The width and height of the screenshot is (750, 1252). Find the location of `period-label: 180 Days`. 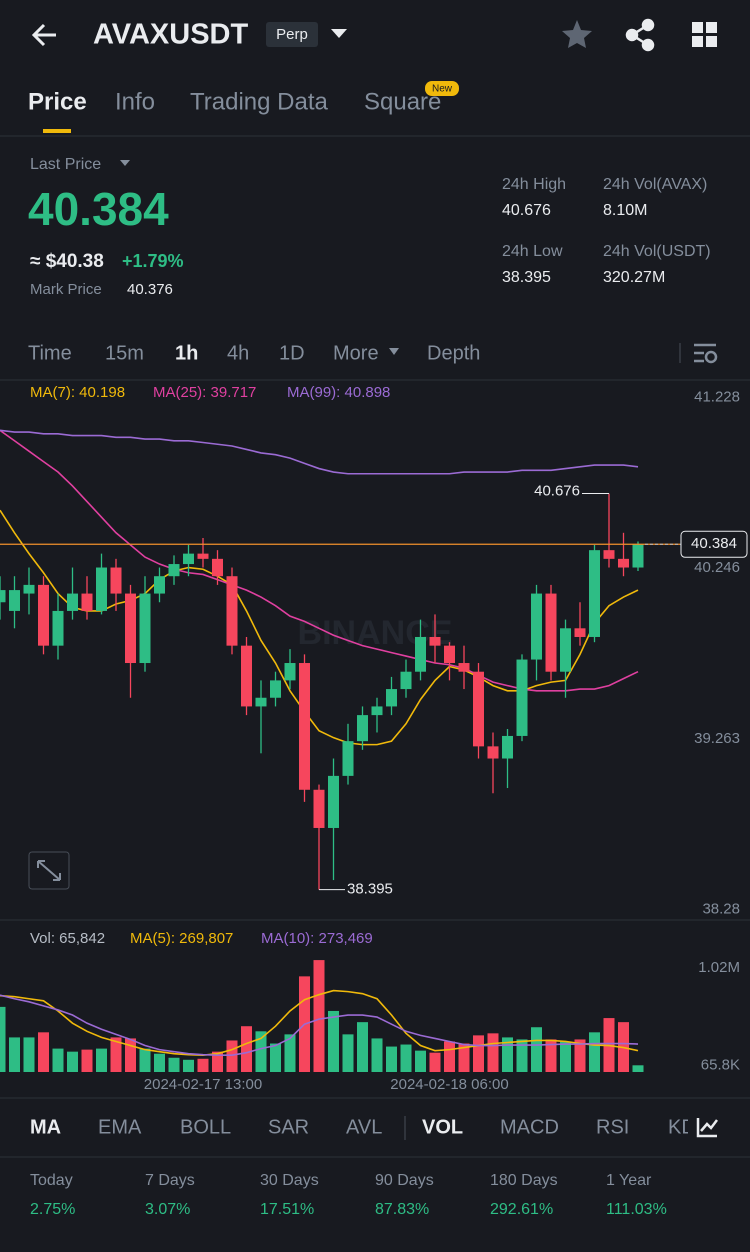

period-label: 180 Days is located at coordinates (524, 1180).